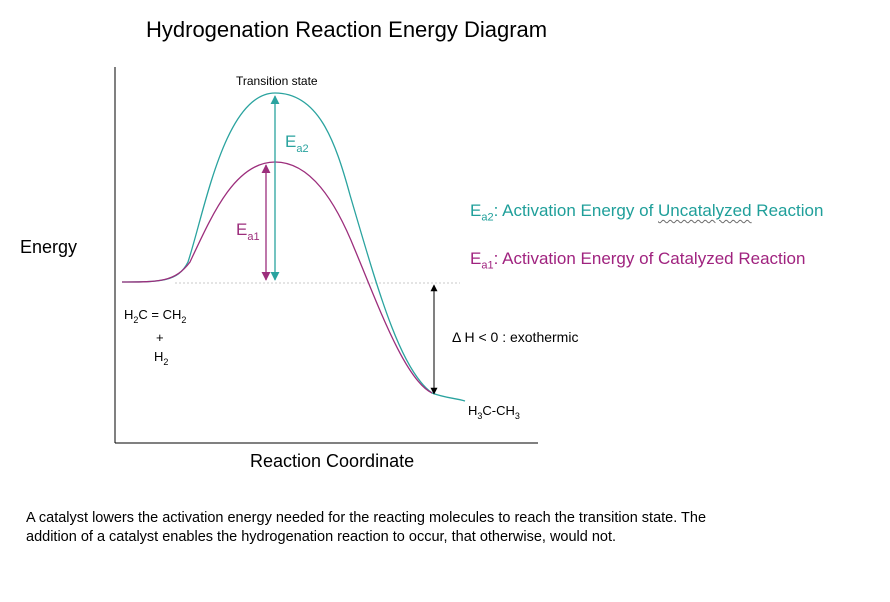  Describe the element at coordinates (494, 412) in the screenshot. I see `product-ethane-label: H3C-CH3` at that location.